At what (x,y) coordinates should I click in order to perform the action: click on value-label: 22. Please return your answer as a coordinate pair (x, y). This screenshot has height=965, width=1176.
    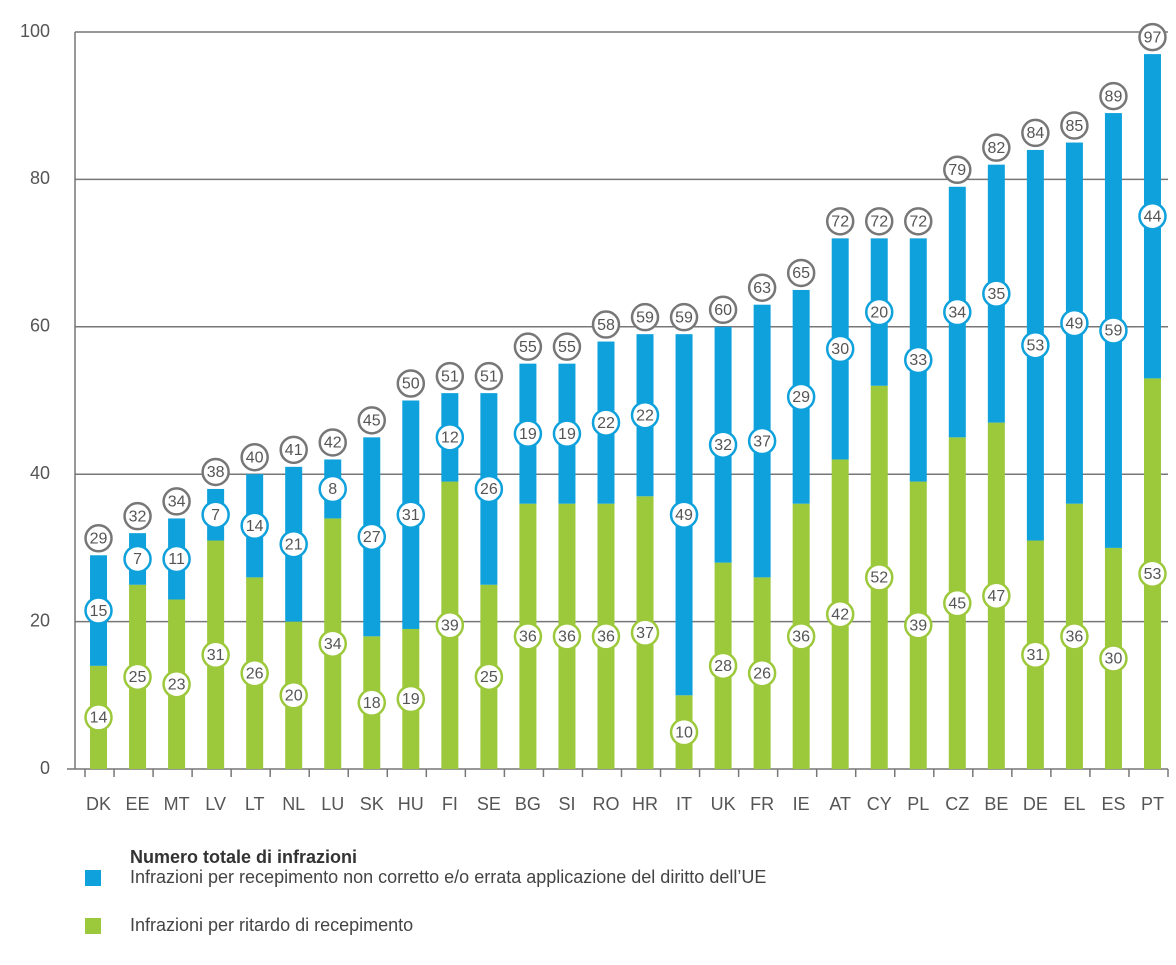
    Looking at the image, I should click on (645, 415).